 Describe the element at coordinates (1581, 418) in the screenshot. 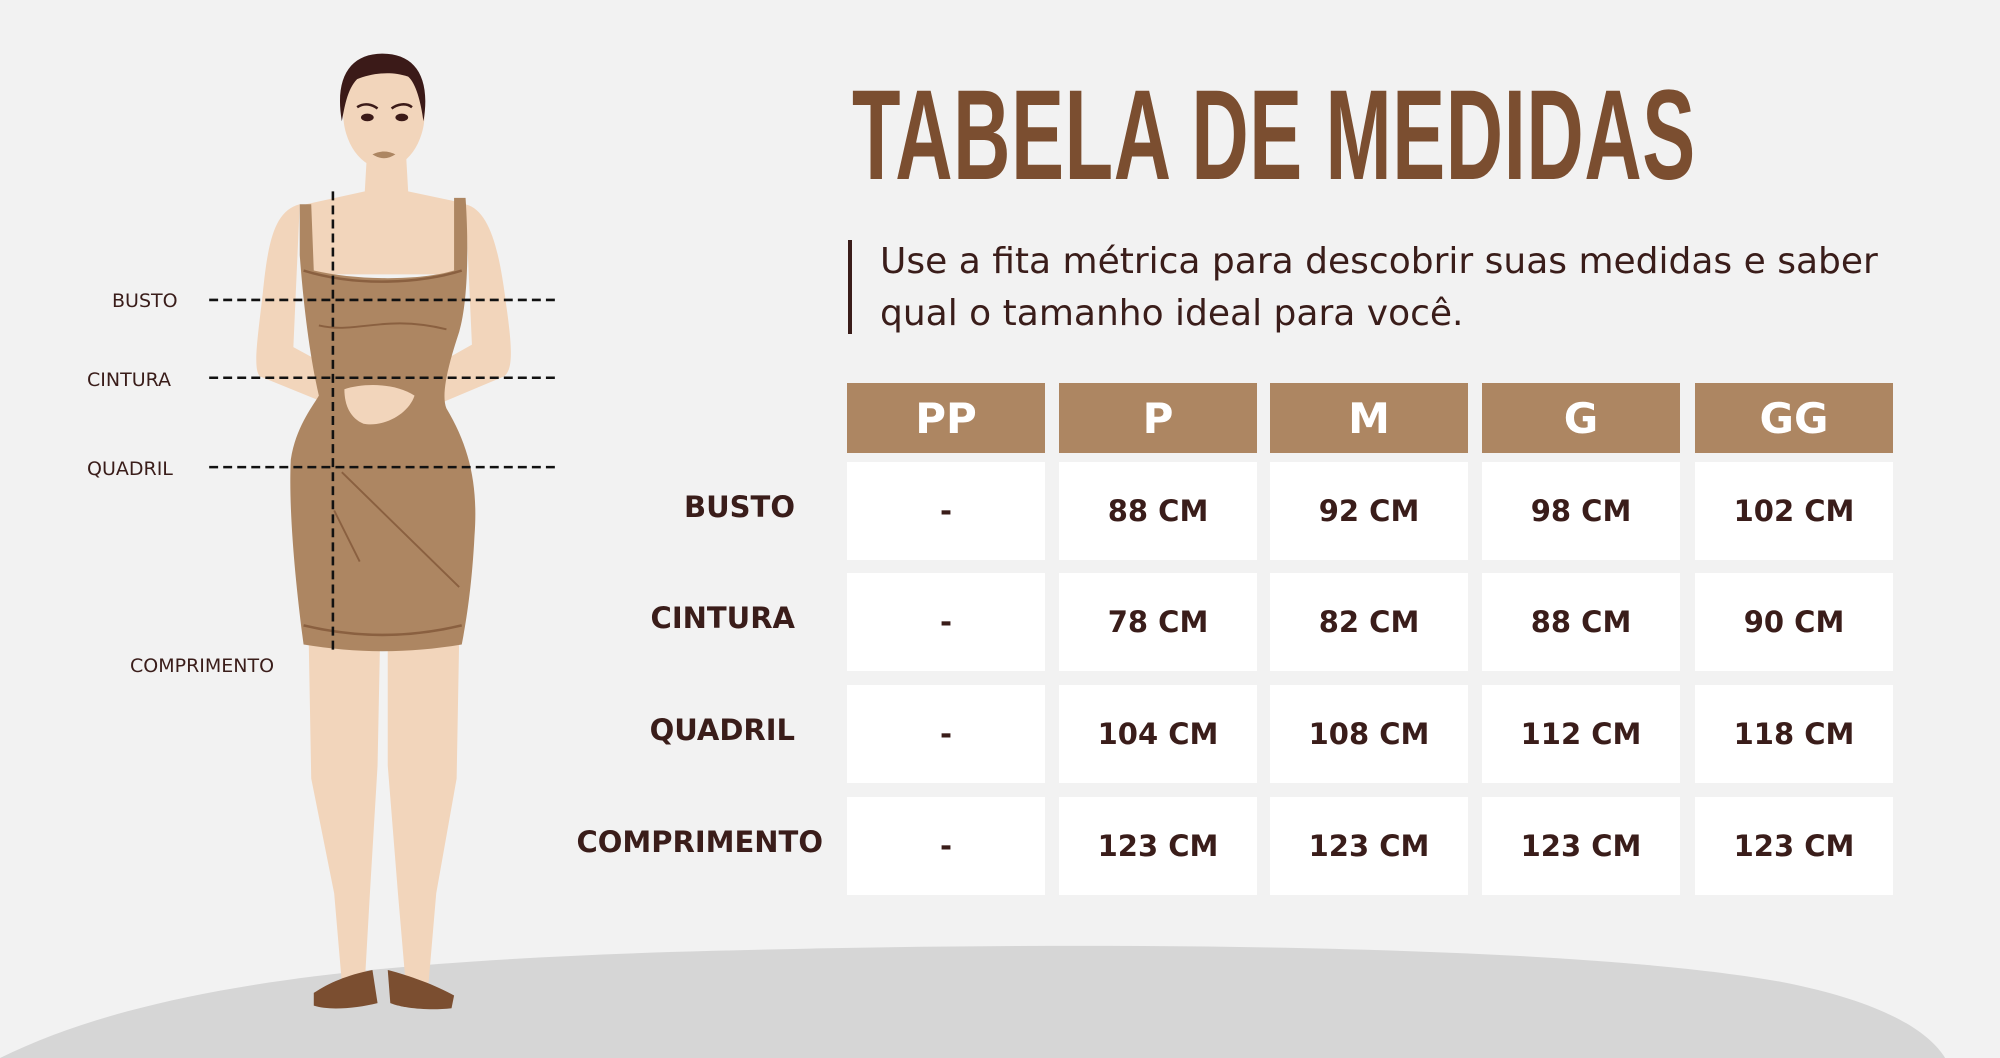

I see `size-header-g: G` at that location.